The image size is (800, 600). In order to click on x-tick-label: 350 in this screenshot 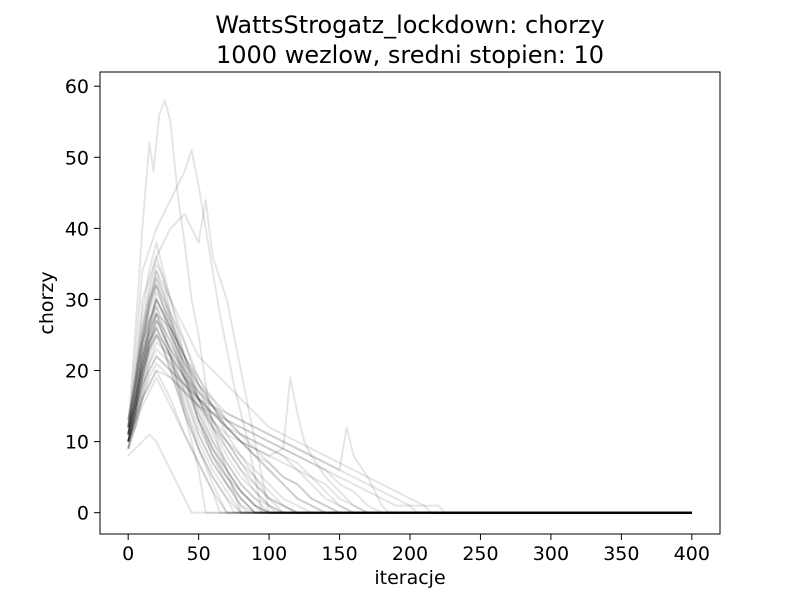, I will do `click(621, 554)`.